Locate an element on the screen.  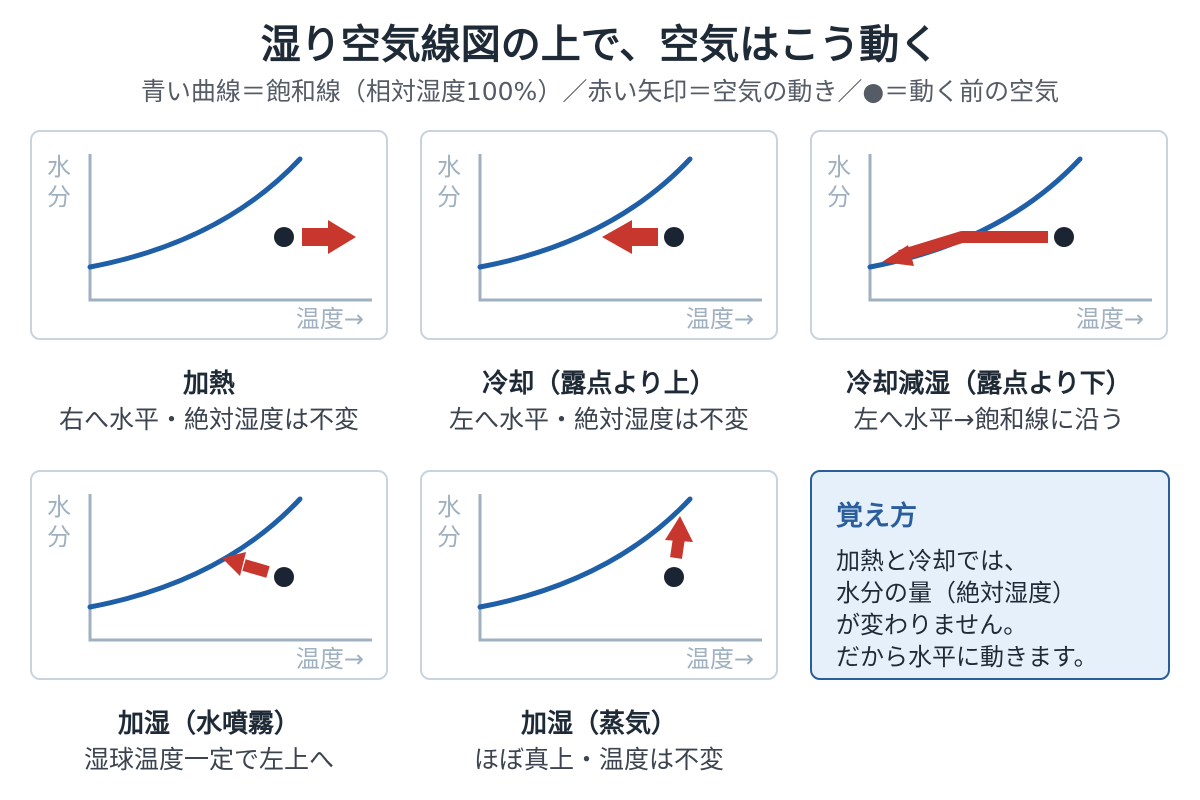
dehumidify-chart is located at coordinates (1009, 228).